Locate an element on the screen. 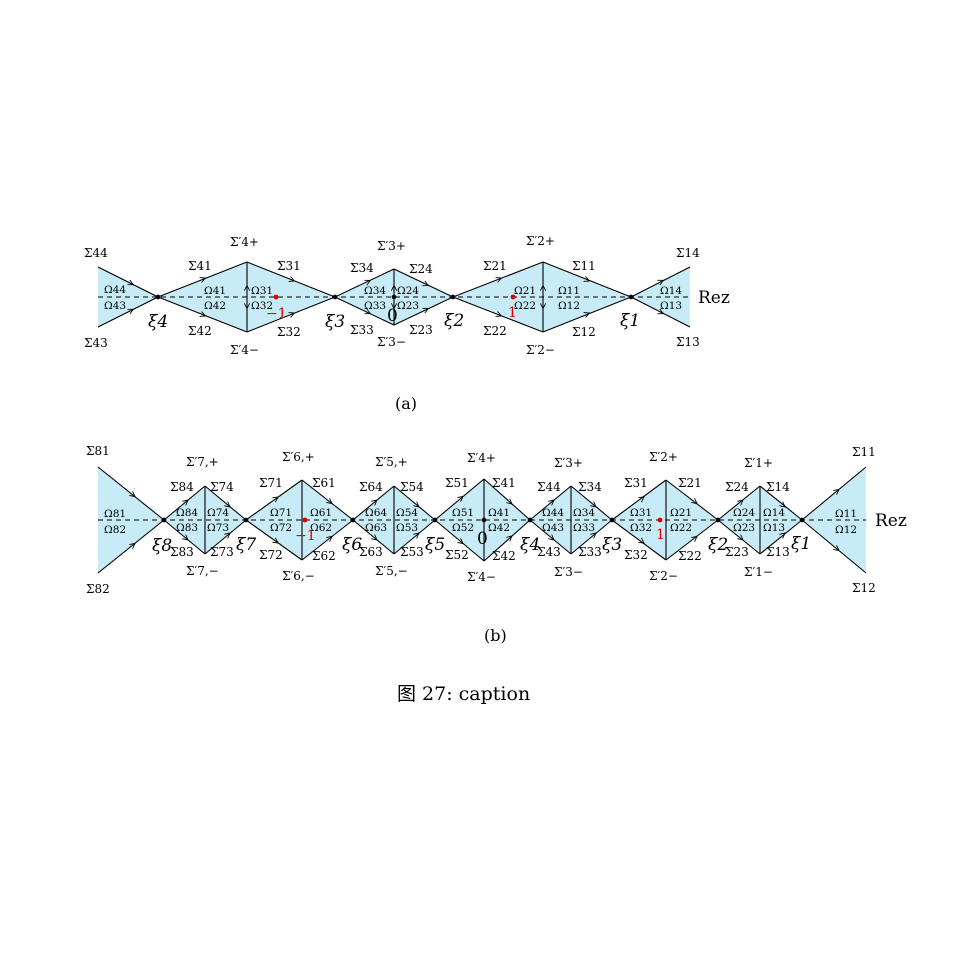  sigma-label: Σ74 is located at coordinates (222, 487).